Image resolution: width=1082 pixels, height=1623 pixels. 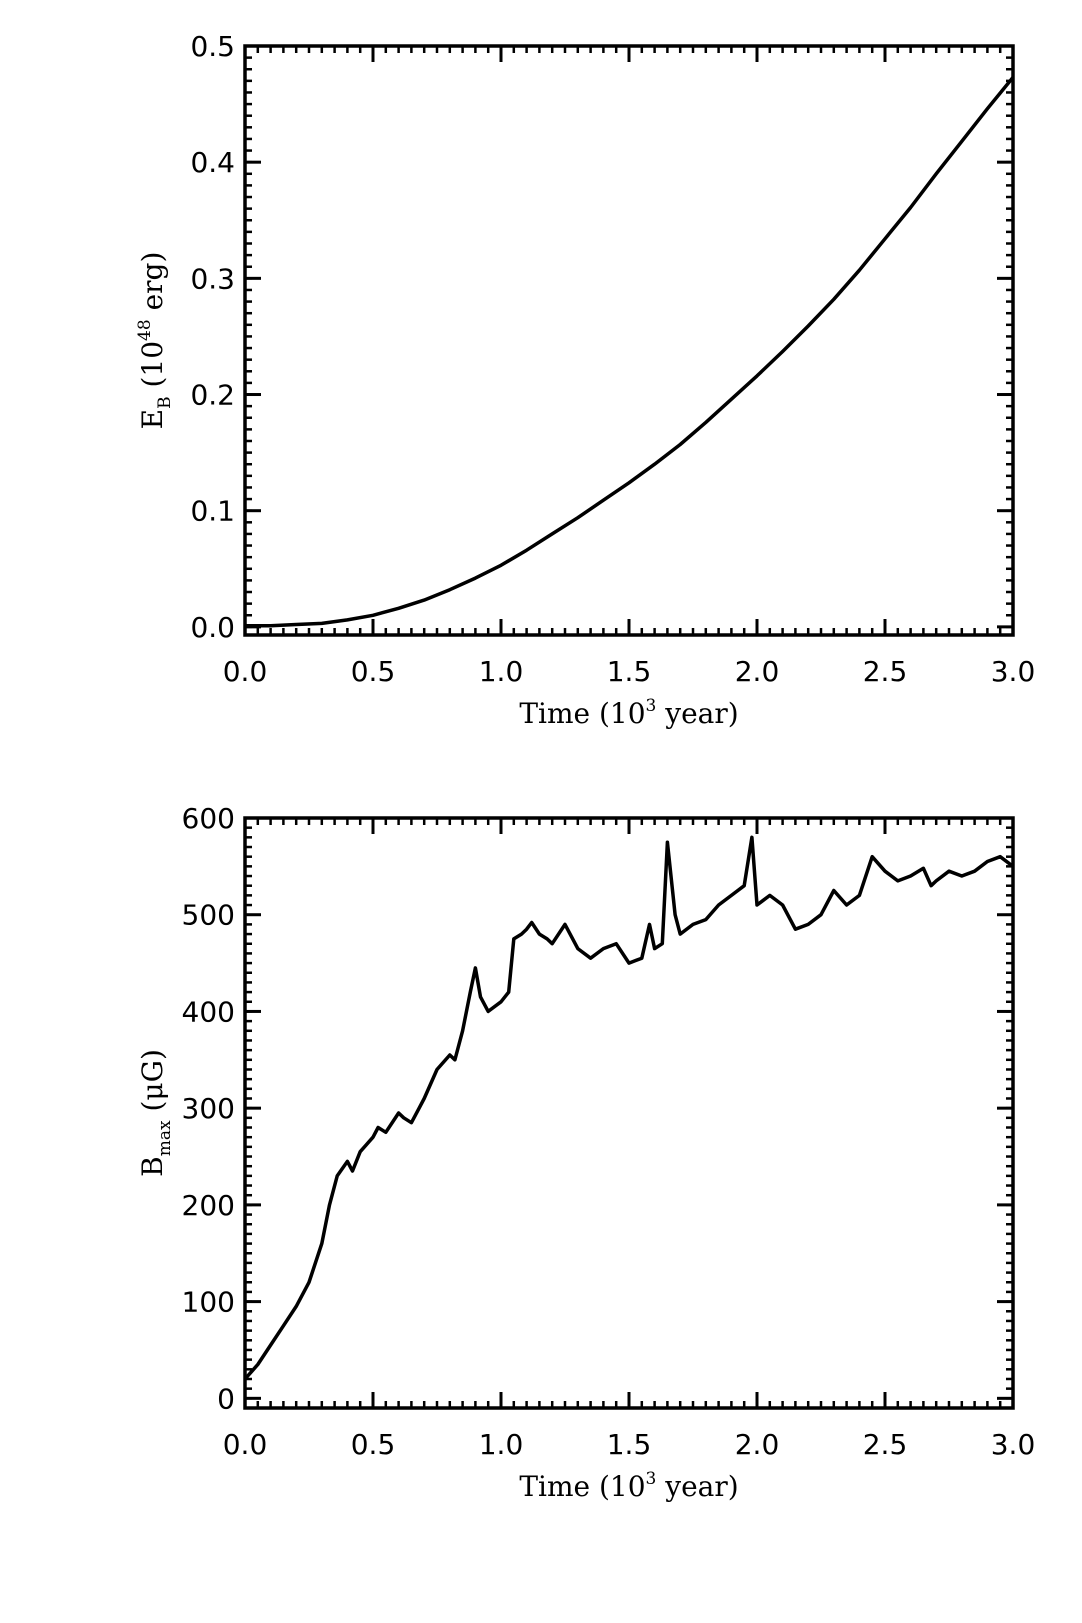 I want to click on energy-x-tick-label: 2.5, so click(x=885, y=671).